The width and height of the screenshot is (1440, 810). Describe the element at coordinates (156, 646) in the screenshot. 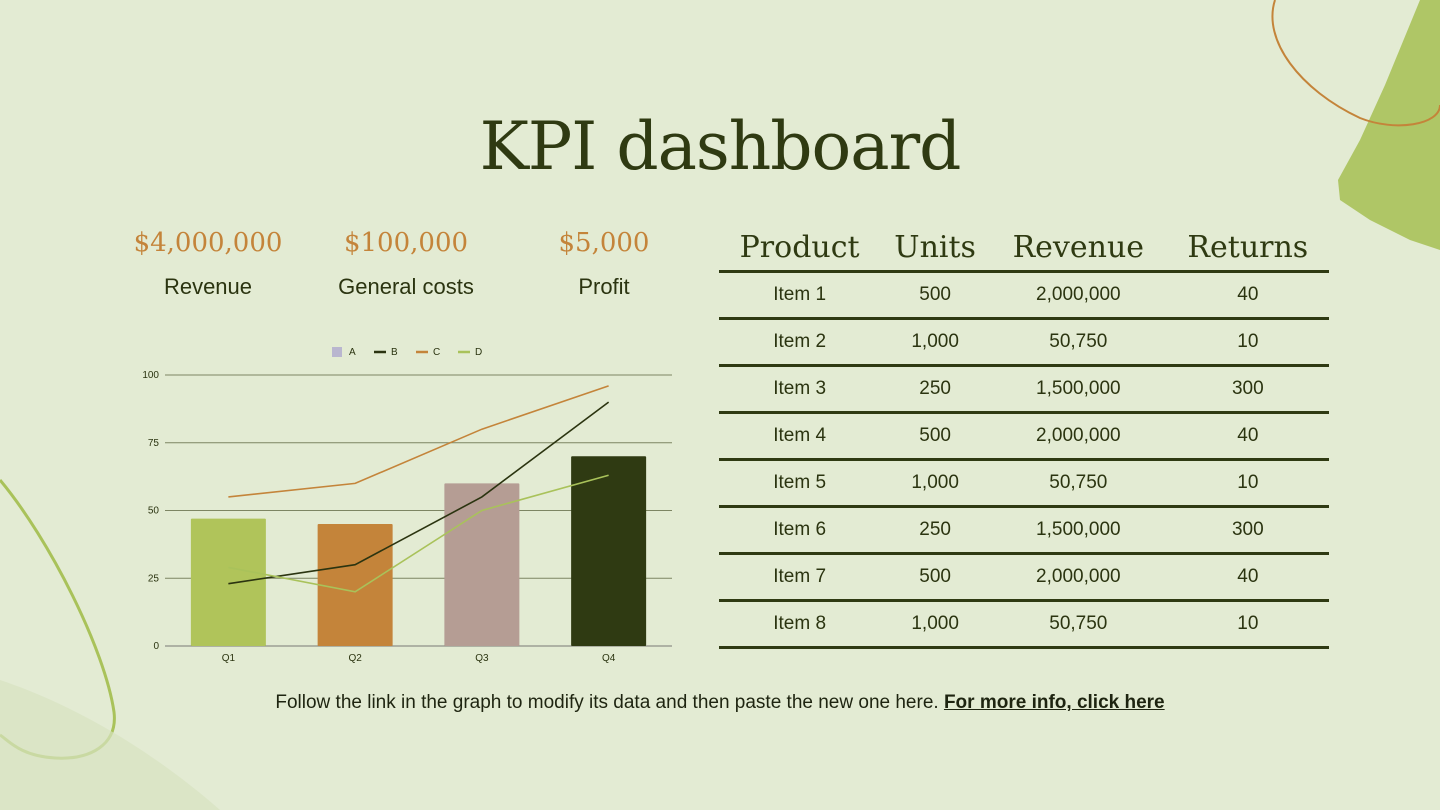

I see `y-tick-label: 0` at that location.